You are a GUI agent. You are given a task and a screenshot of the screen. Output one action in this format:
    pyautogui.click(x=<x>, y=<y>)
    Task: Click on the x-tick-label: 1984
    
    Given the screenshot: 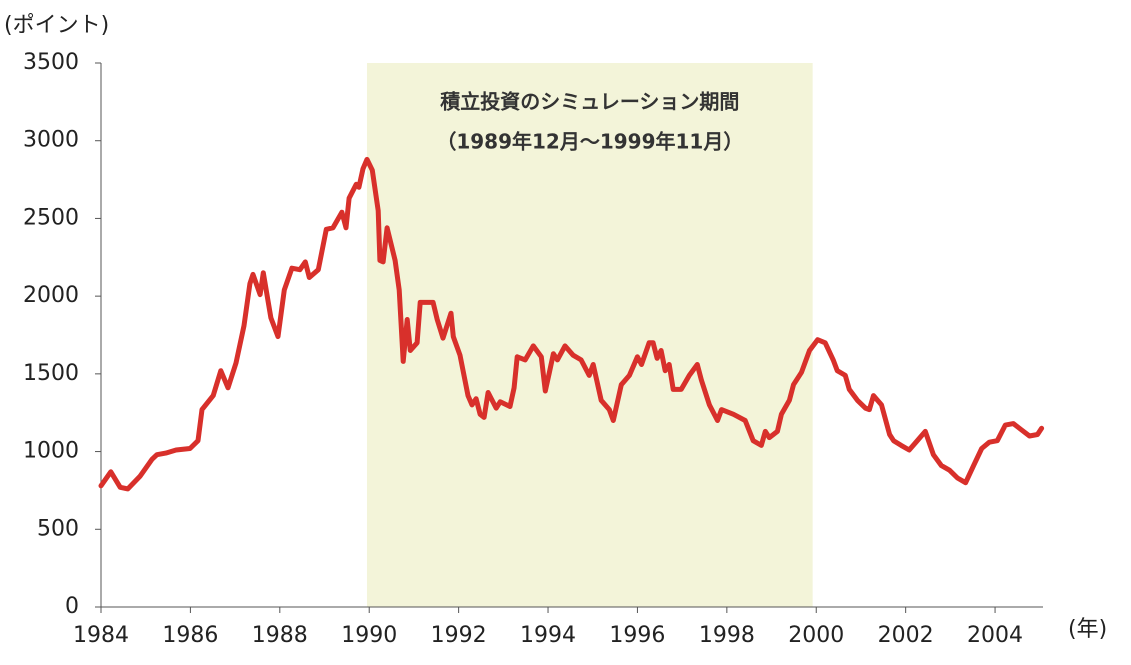 What is the action you would take?
    pyautogui.click(x=101, y=635)
    